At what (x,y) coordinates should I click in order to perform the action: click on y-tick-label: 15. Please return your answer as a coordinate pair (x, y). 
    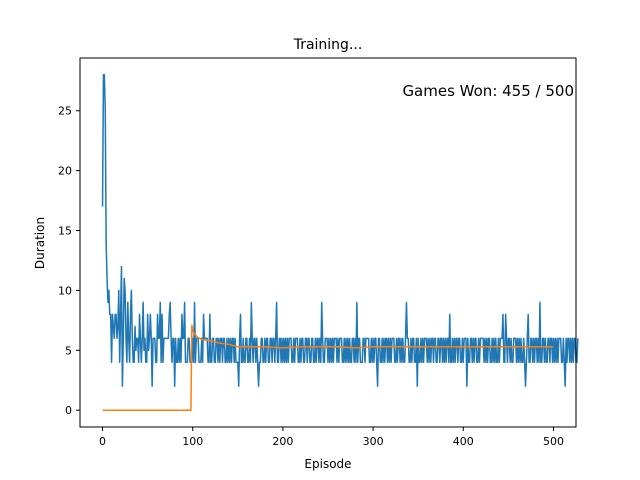
    Looking at the image, I should click on (65, 231).